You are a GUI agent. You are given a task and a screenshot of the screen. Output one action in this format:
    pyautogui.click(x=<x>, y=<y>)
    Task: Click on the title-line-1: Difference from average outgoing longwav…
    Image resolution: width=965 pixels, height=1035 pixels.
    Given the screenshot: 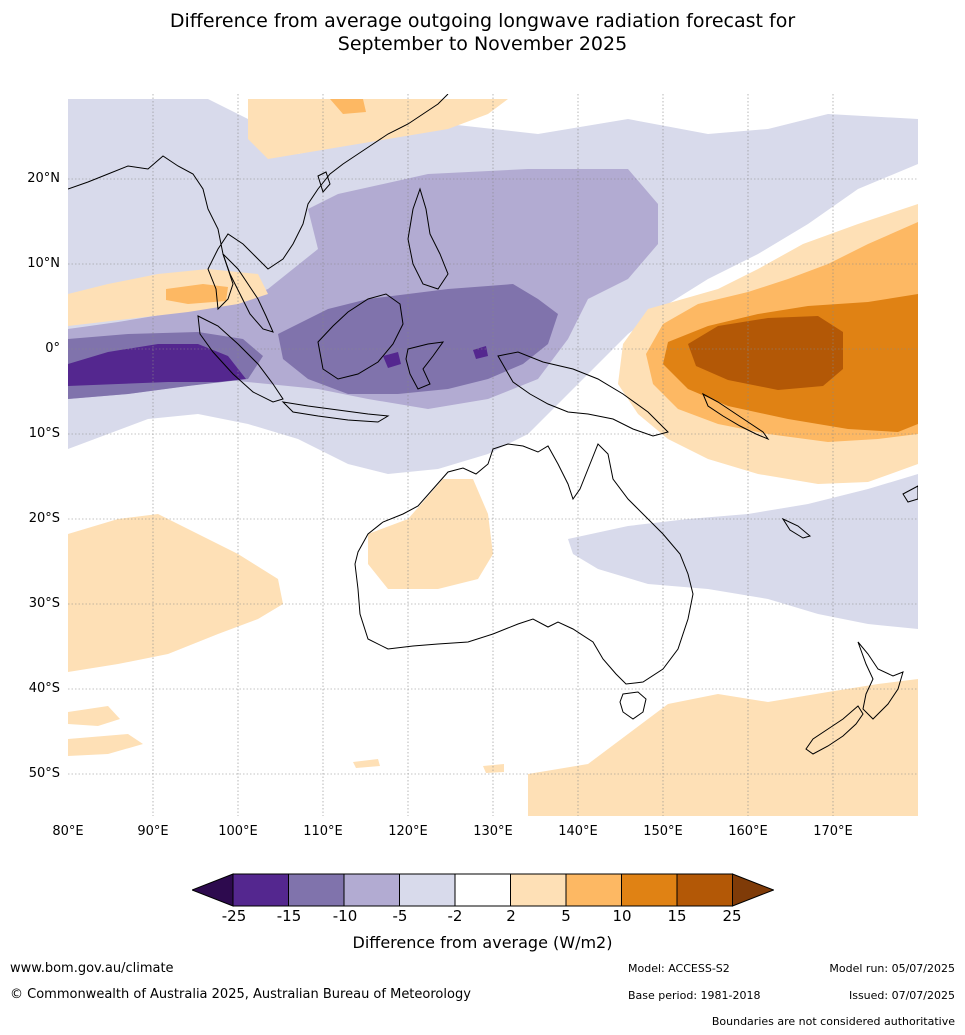 What is the action you would take?
    pyautogui.click(x=482, y=21)
    